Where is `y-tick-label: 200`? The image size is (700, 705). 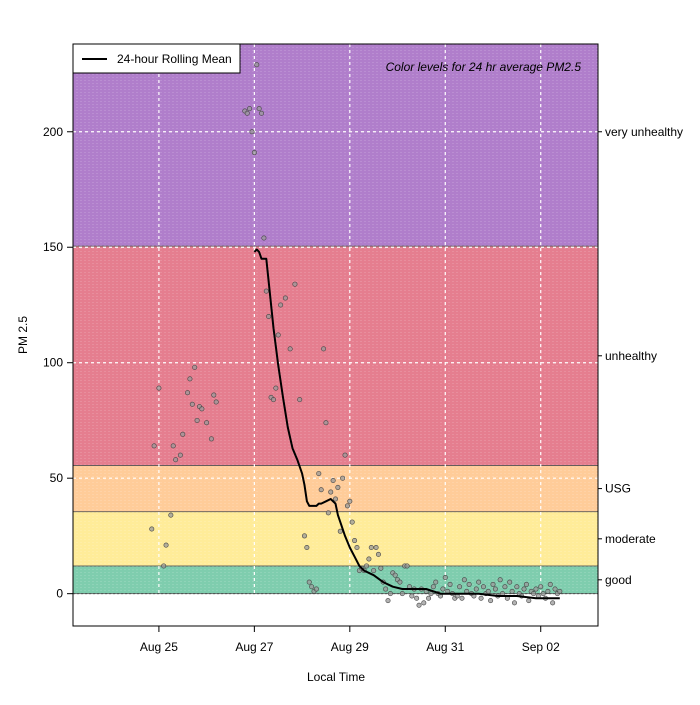 y-tick-label: 200 is located at coordinates (53, 132).